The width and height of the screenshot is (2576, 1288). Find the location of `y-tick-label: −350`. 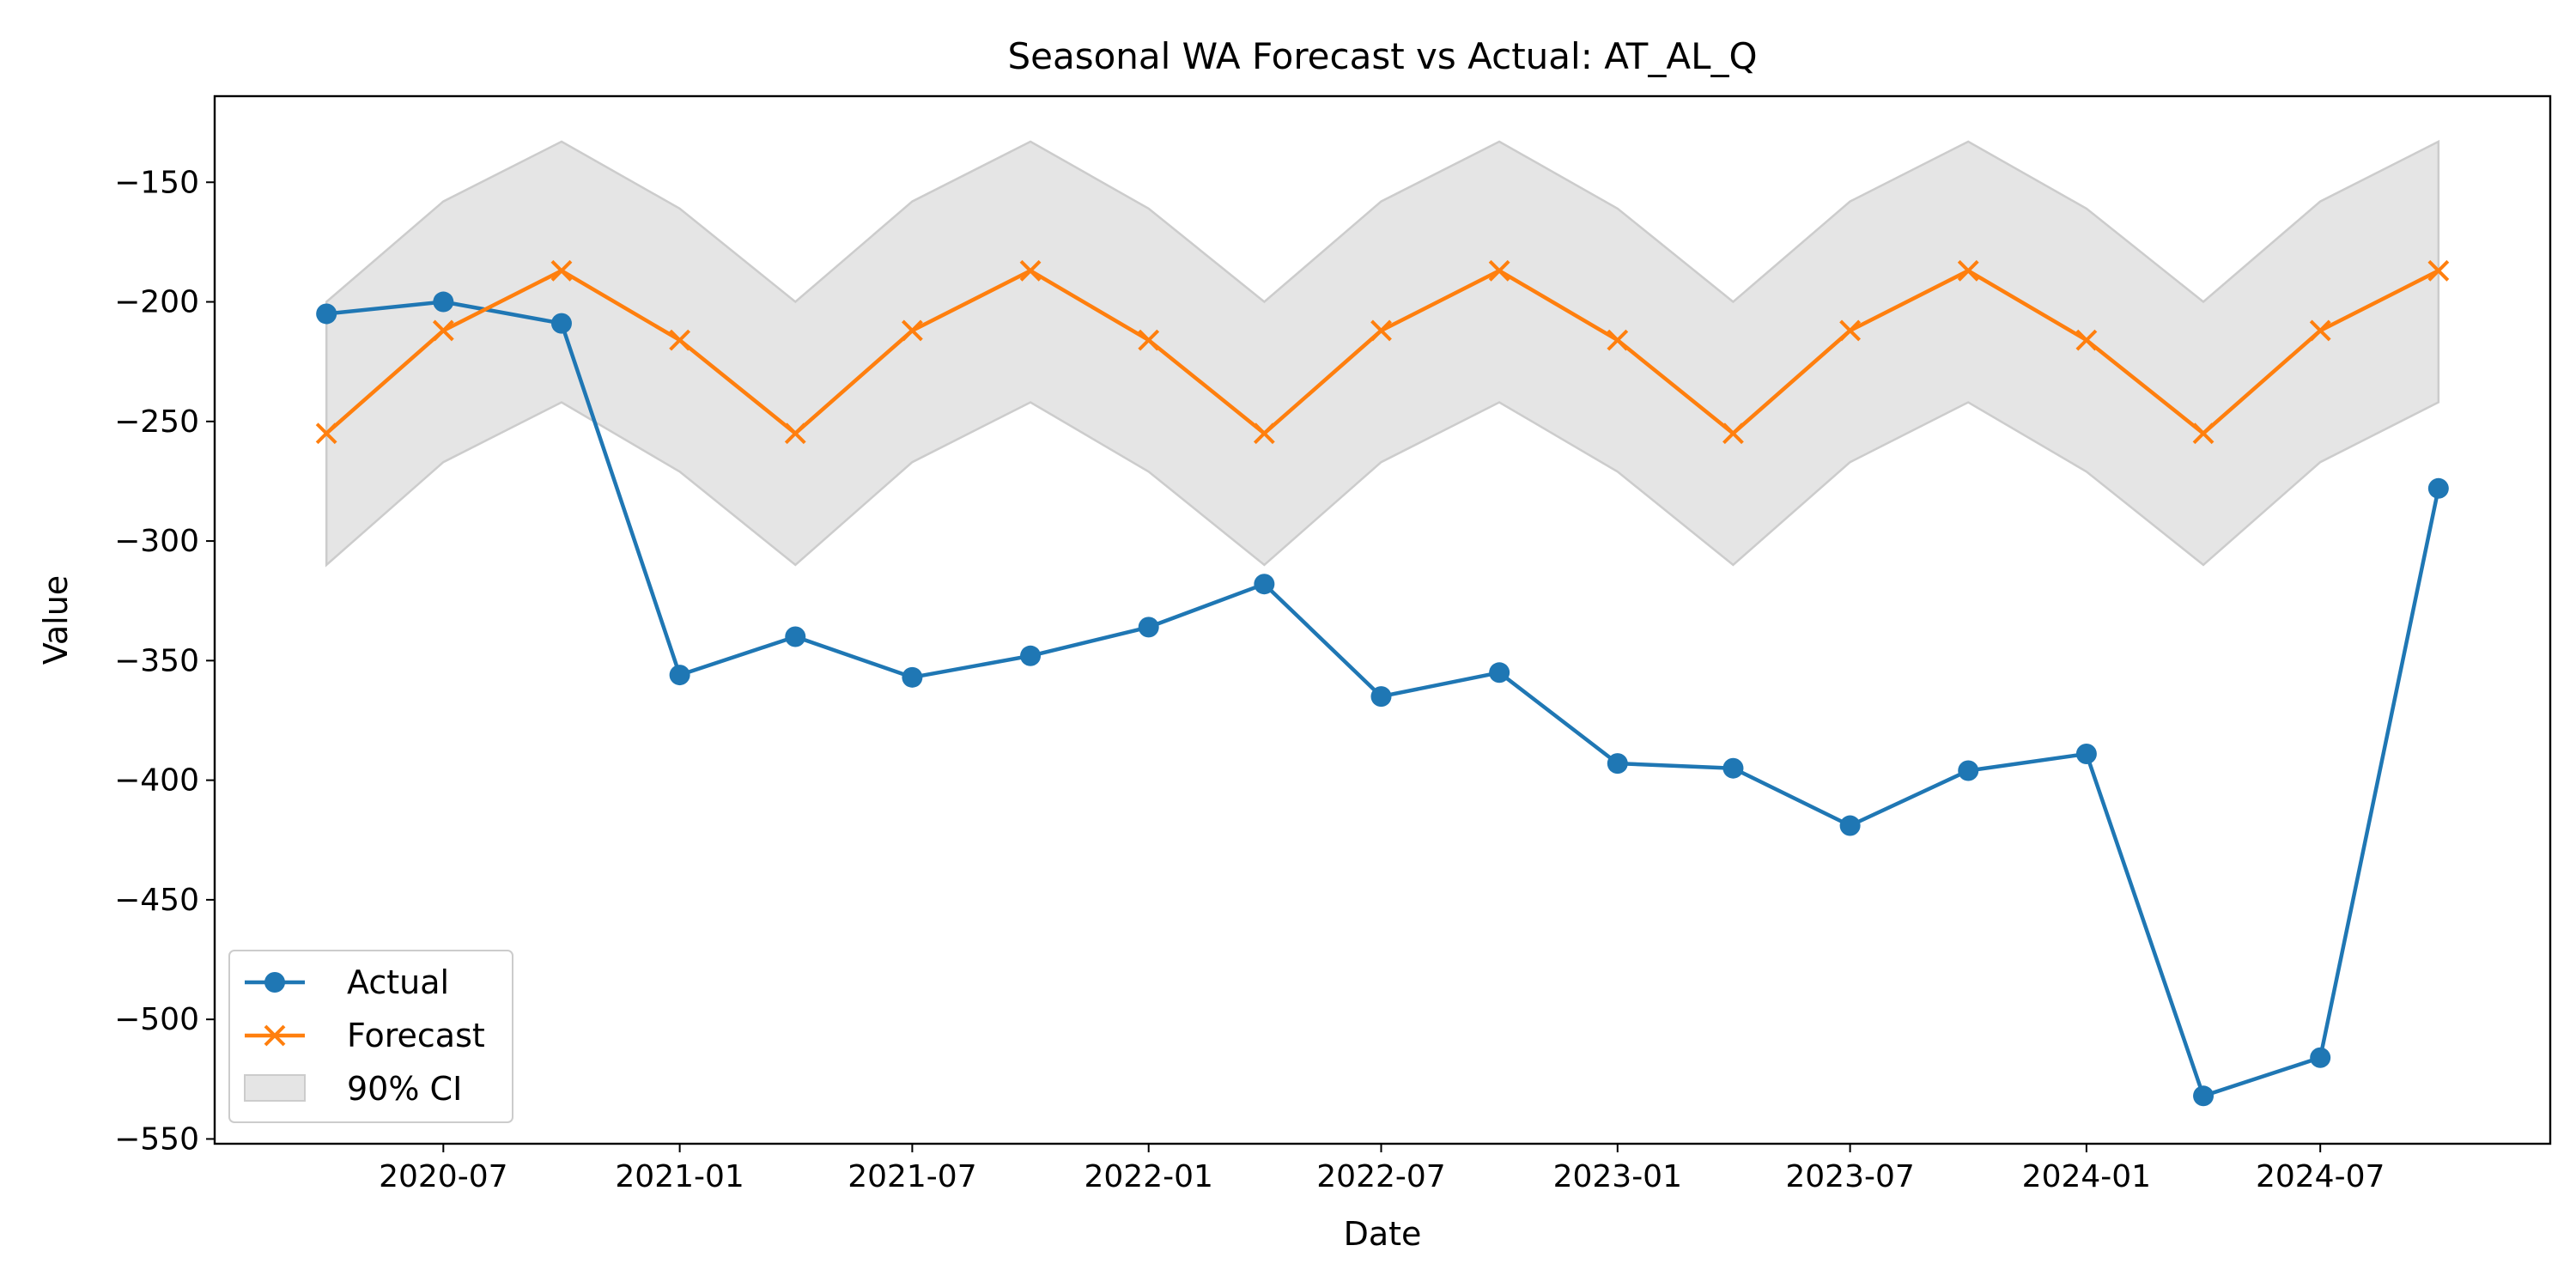

y-tick-label: −350 is located at coordinates (156, 660).